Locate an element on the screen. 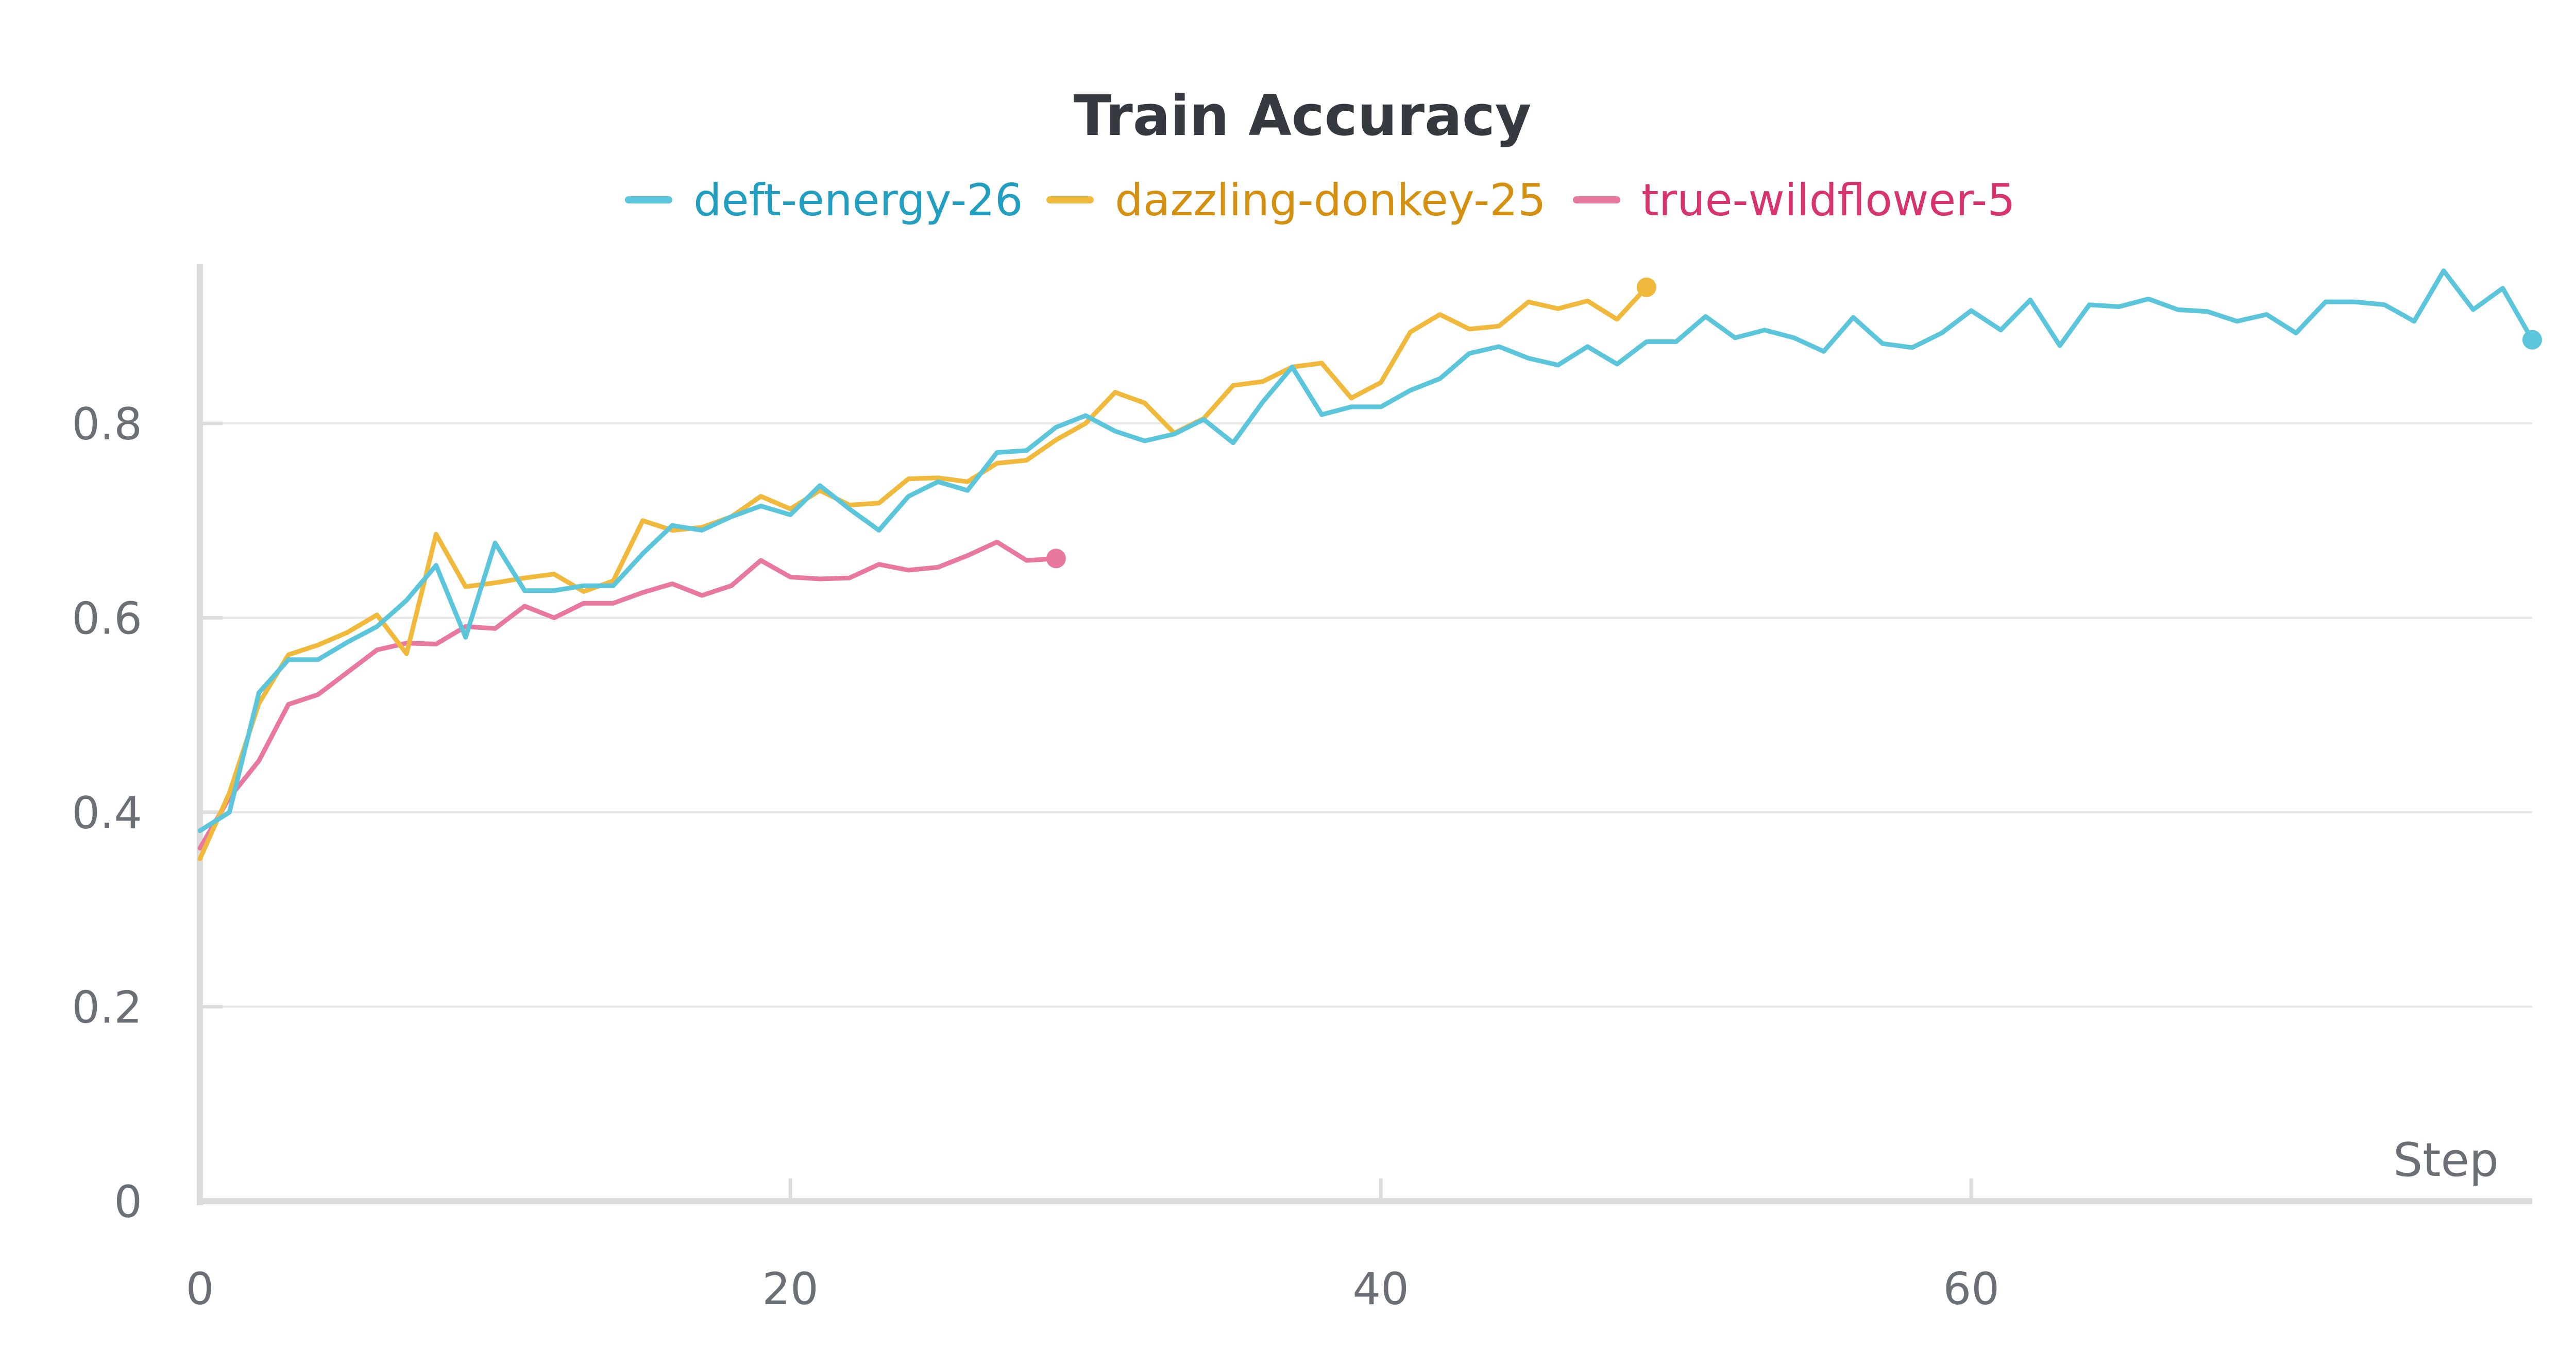 This screenshot has width=2576, height=1368. y-tick-label: 0.4 is located at coordinates (107, 813).